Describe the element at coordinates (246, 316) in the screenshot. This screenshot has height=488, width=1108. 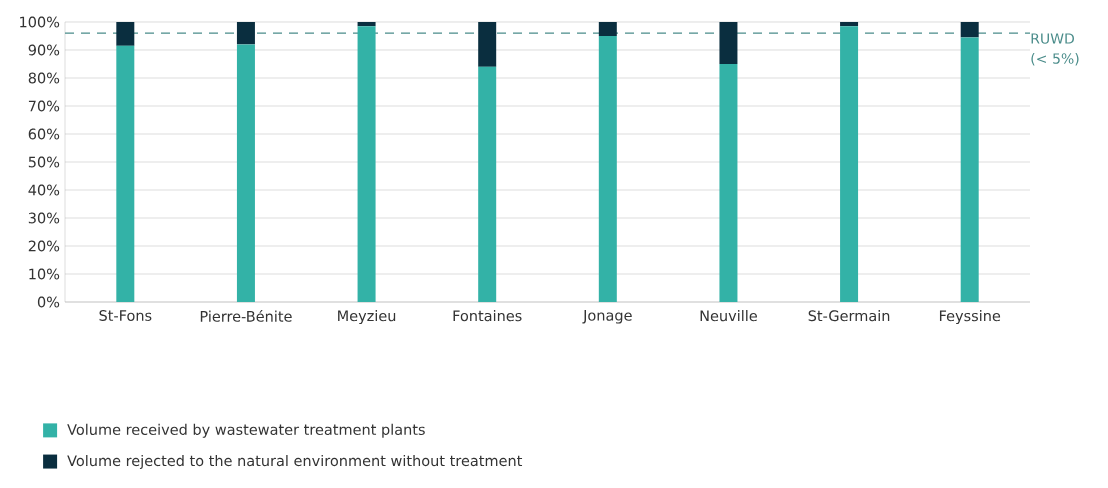
I see `x-tick-label: Pierre-Bénite` at that location.